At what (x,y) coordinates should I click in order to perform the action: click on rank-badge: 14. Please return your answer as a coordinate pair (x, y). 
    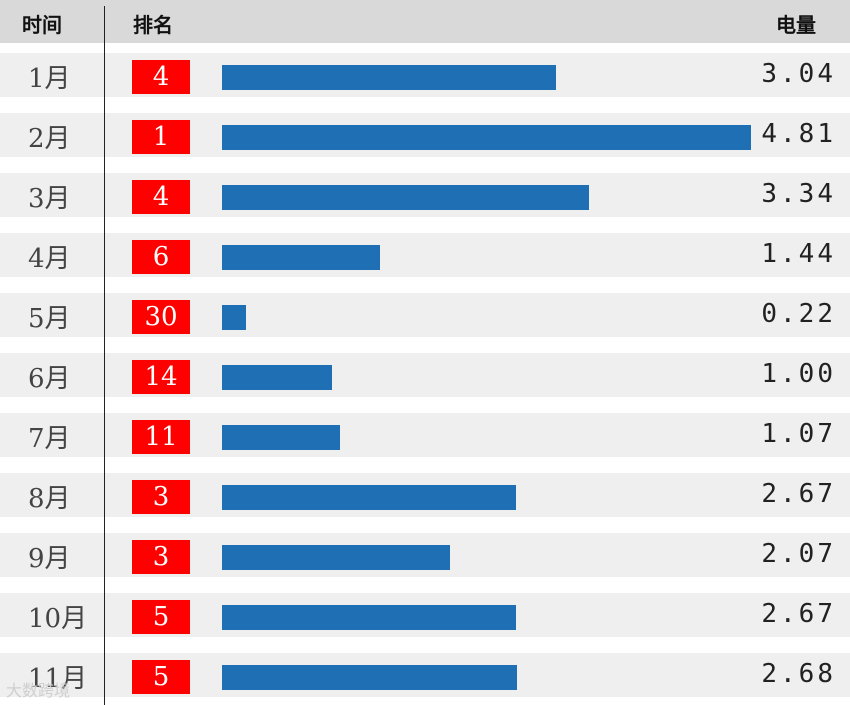
    Looking at the image, I should click on (161, 377).